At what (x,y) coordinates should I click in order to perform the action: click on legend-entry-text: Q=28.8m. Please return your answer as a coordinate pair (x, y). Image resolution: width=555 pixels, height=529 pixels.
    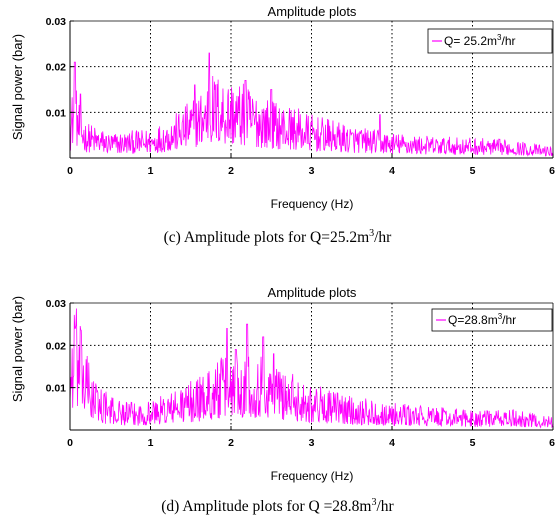
    Looking at the image, I should click on (473, 320).